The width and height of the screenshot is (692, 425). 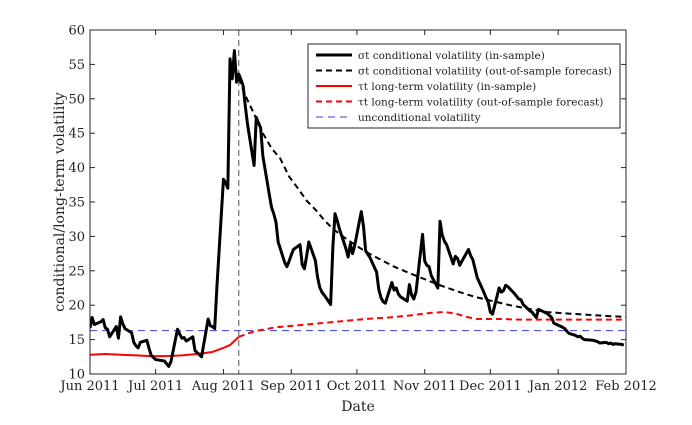 I want to click on legend-label-4: unconditional volatility, so click(x=419, y=118).